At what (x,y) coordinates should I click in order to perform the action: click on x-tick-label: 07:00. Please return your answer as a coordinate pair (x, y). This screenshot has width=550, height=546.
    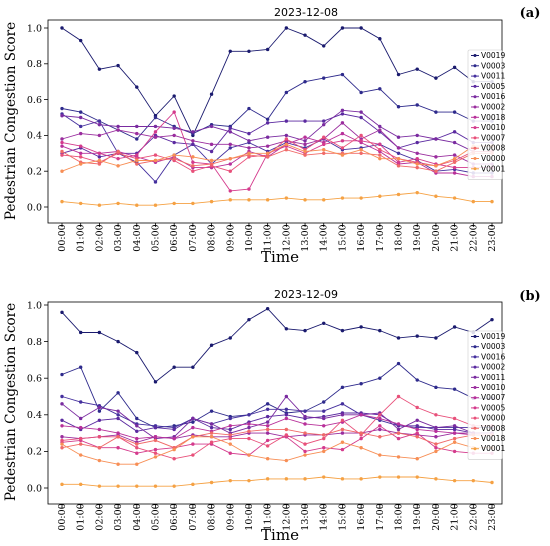
    Looking at the image, I should click on (193, 237).